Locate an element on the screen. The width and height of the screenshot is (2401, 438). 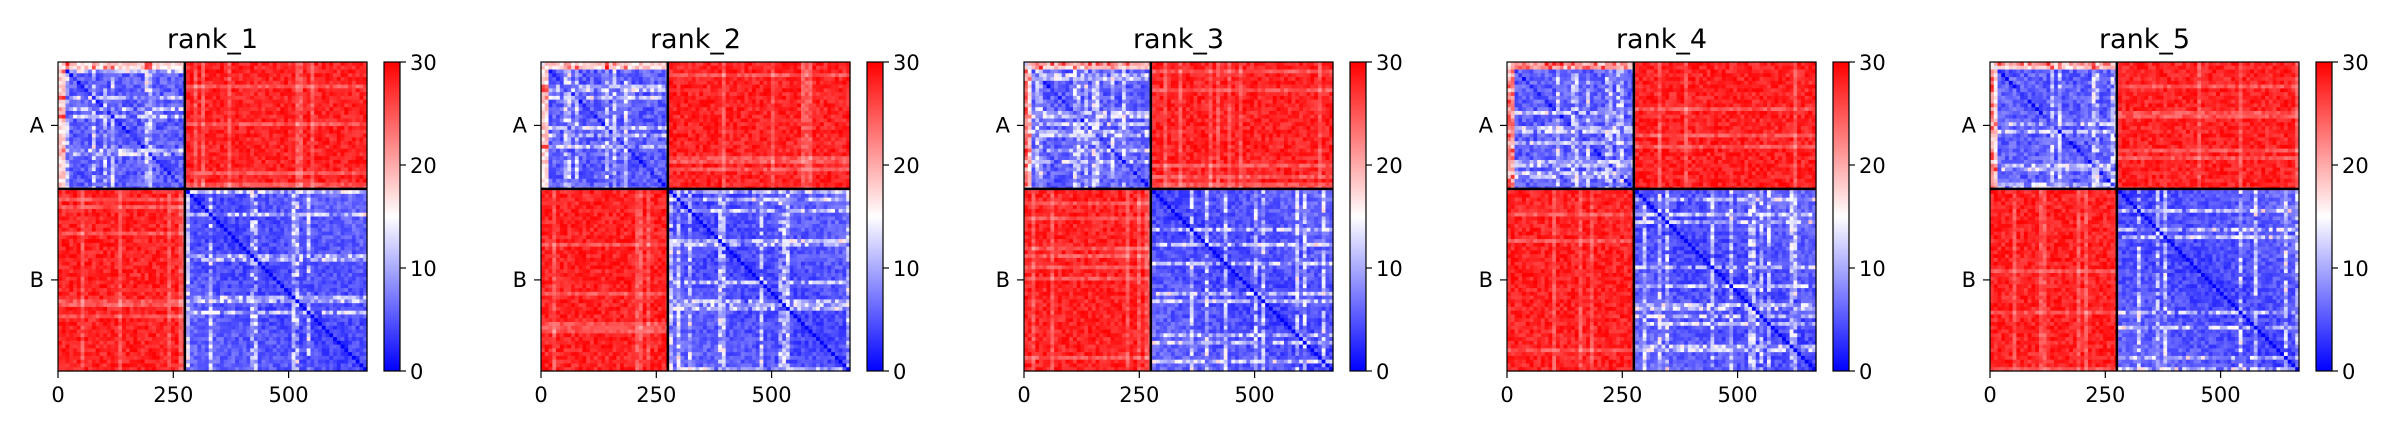
panel-title: rank_3 is located at coordinates (1178, 39).